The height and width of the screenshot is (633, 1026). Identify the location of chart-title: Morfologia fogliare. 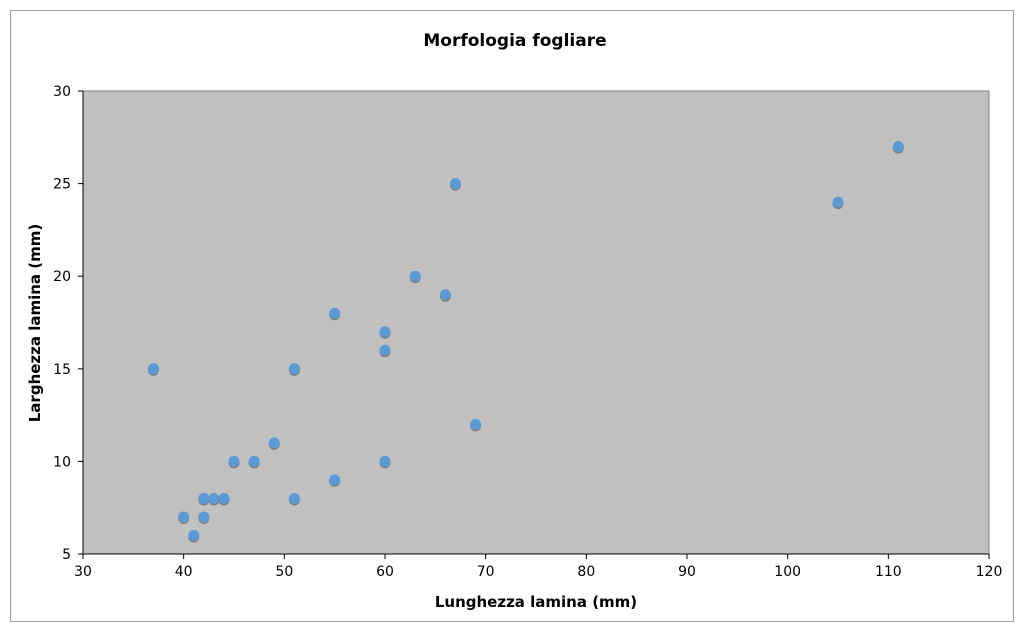
(514, 41).